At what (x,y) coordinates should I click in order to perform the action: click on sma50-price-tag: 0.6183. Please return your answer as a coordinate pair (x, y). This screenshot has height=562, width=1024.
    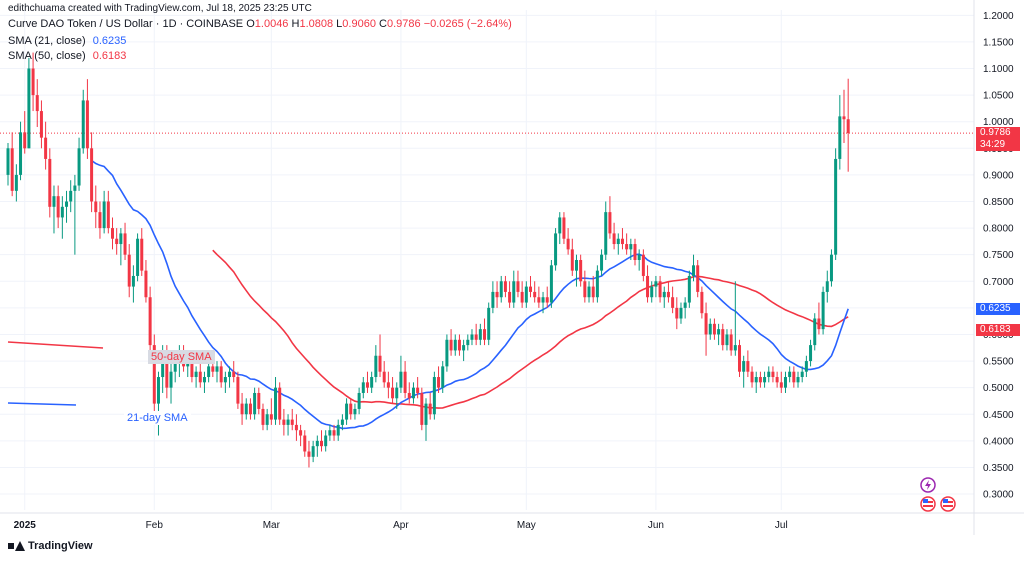
    Looking at the image, I should click on (998, 329).